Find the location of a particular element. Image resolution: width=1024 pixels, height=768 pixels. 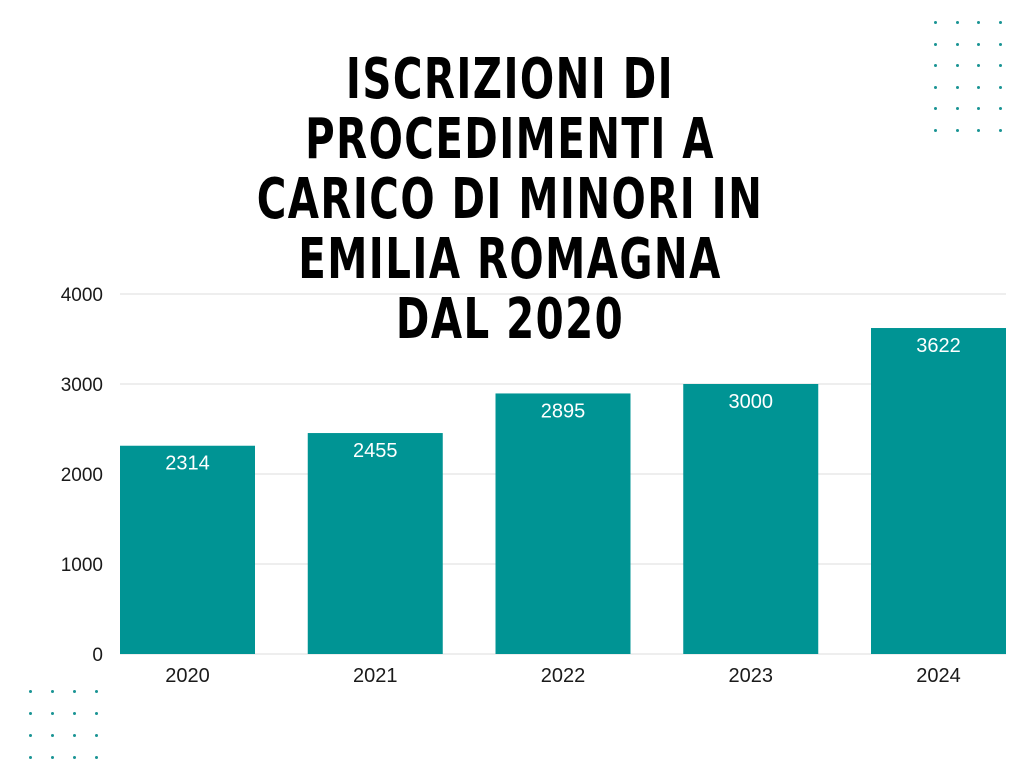

bar-value-label: 2455 is located at coordinates (375, 451).